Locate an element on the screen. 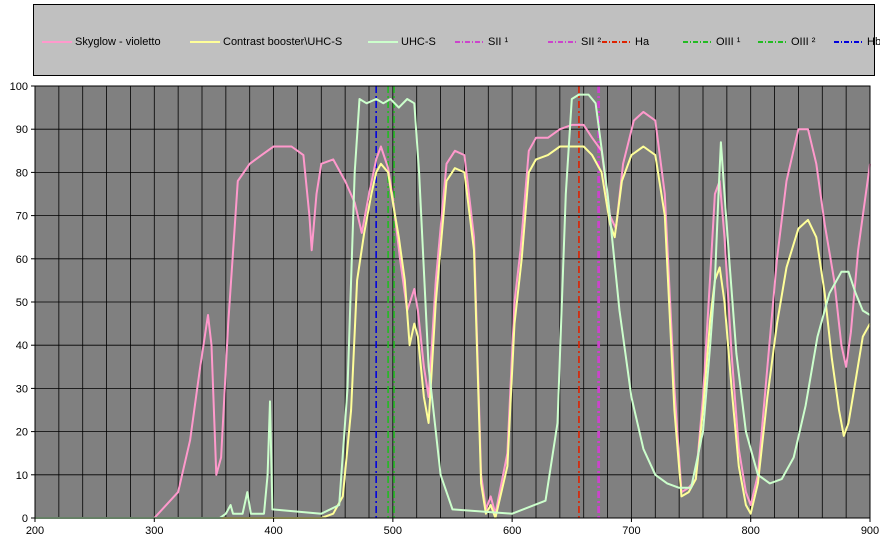 Image resolution: width=880 pixels, height=545 pixels. y-tick-label: 20 is located at coordinates (22, 433).